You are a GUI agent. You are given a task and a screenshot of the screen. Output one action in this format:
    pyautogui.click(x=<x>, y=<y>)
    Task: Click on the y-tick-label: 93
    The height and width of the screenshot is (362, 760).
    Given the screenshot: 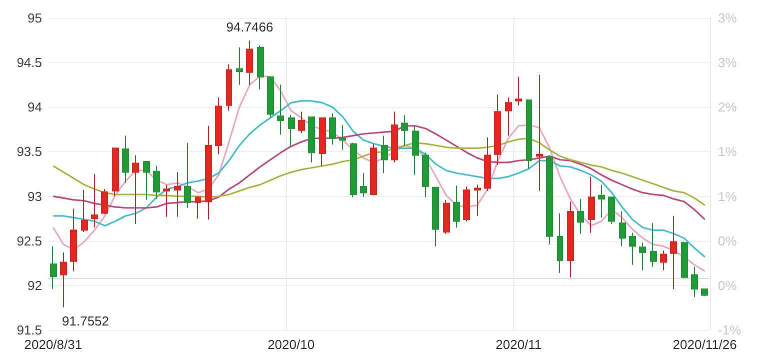 What is the action you would take?
    pyautogui.click(x=35, y=196)
    